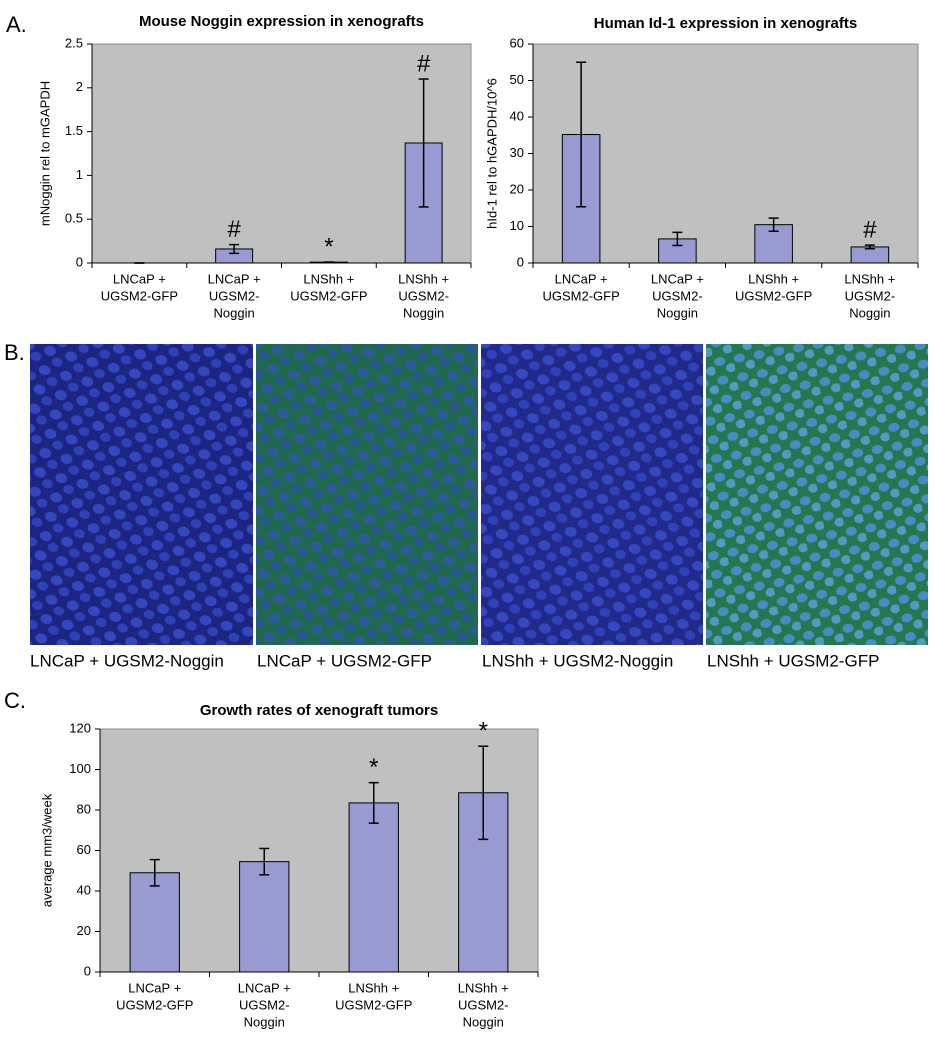 The image size is (934, 1050). Describe the element at coordinates (491, 153) in the screenshot. I see `y-axis-label: hId-1 rel to hGAPDH/10^6` at that location.